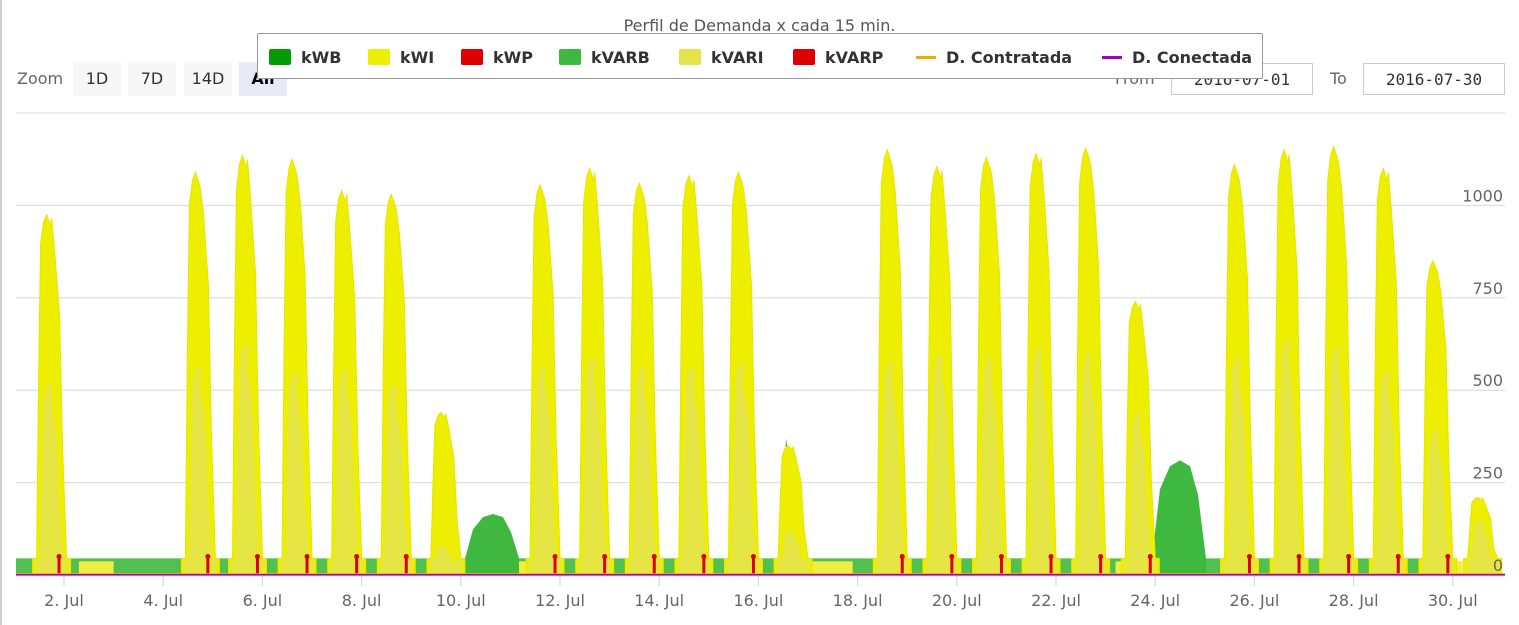 The width and height of the screenshot is (1519, 625). I want to click on legend-label: kVARI, so click(737, 57).